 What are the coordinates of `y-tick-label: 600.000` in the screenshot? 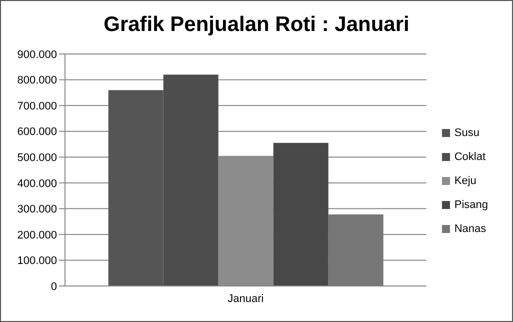 It's located at (37, 132).